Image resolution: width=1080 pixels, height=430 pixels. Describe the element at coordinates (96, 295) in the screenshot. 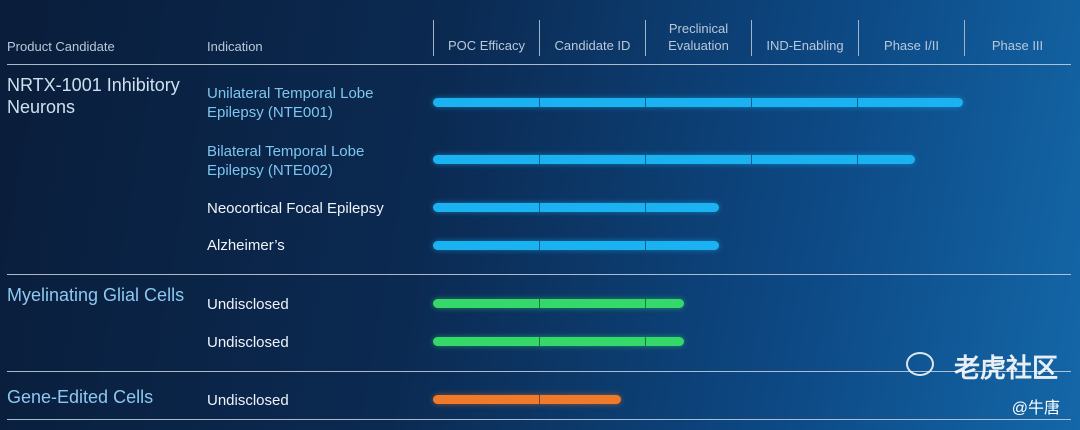

I see `group-name-2: Myelinating Glial Cells` at that location.